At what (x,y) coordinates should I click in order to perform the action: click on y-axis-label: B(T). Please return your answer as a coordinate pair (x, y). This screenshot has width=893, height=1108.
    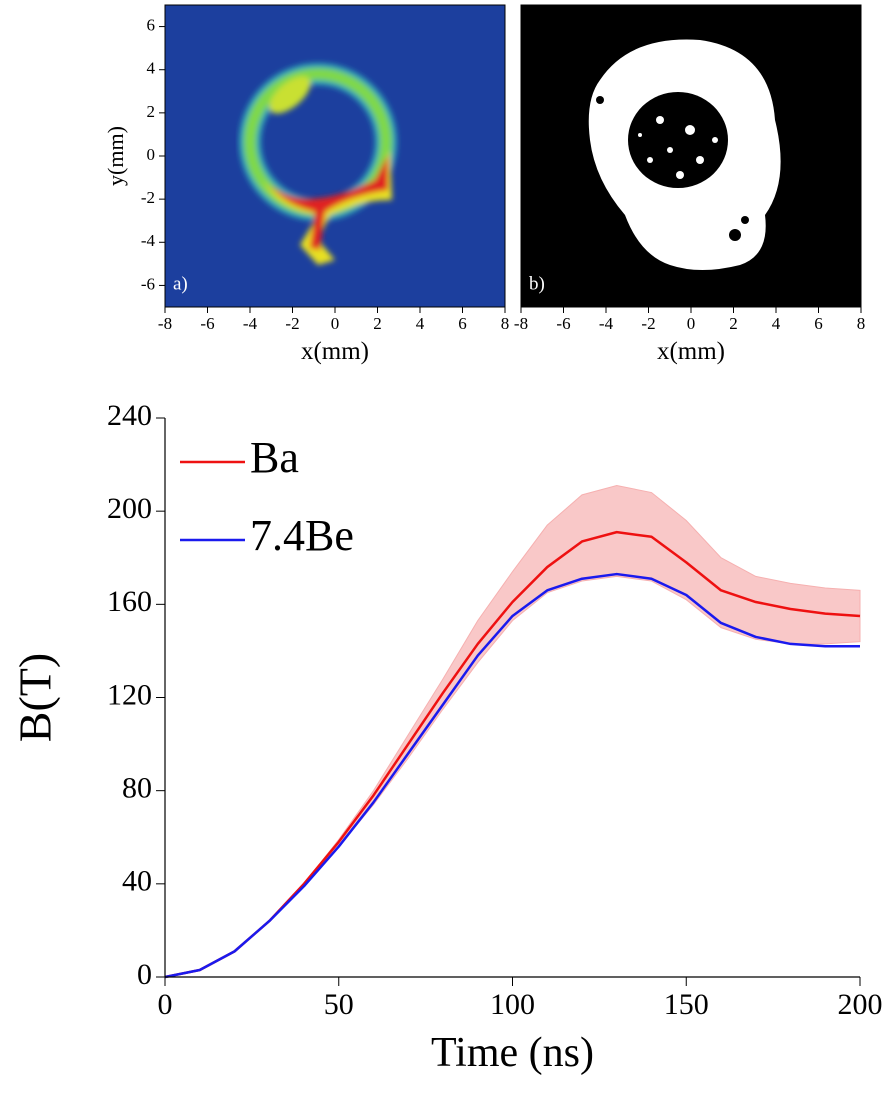
    Looking at the image, I should click on (35, 697).